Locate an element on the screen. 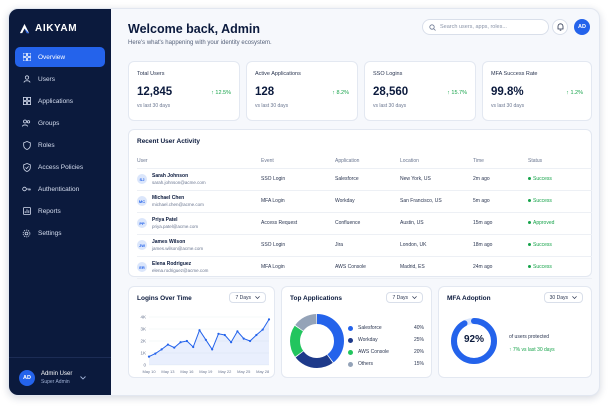 The width and height of the screenshot is (612, 408). stat-change: ↑ 1.2% is located at coordinates (574, 93).